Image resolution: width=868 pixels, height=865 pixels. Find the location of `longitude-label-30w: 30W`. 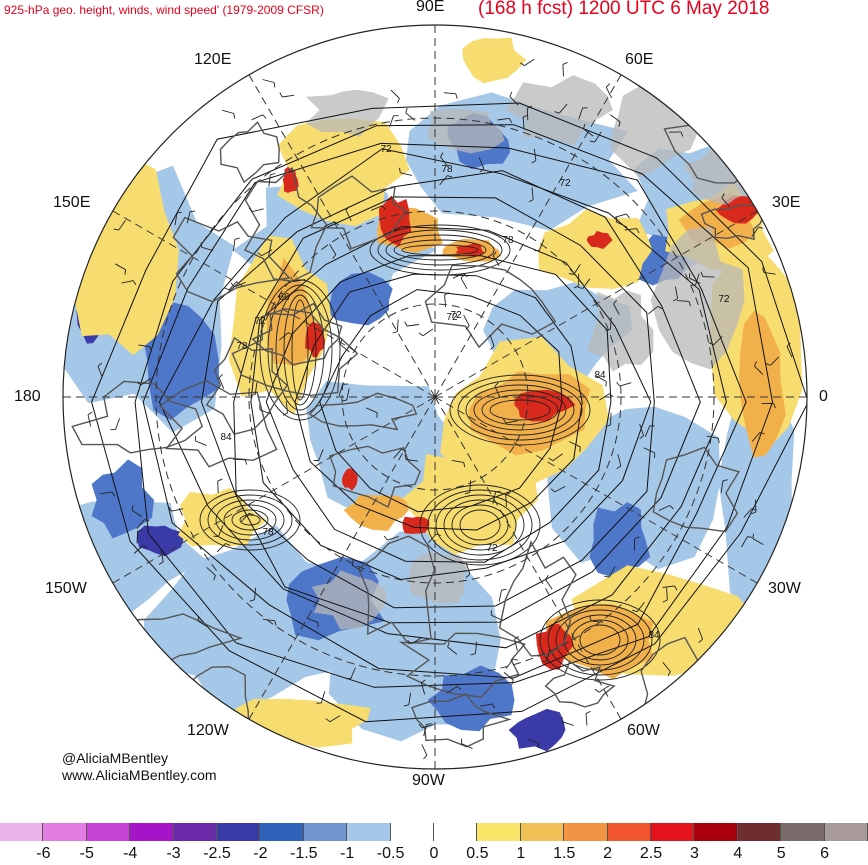

longitude-label-30w: 30W is located at coordinates (784, 588).